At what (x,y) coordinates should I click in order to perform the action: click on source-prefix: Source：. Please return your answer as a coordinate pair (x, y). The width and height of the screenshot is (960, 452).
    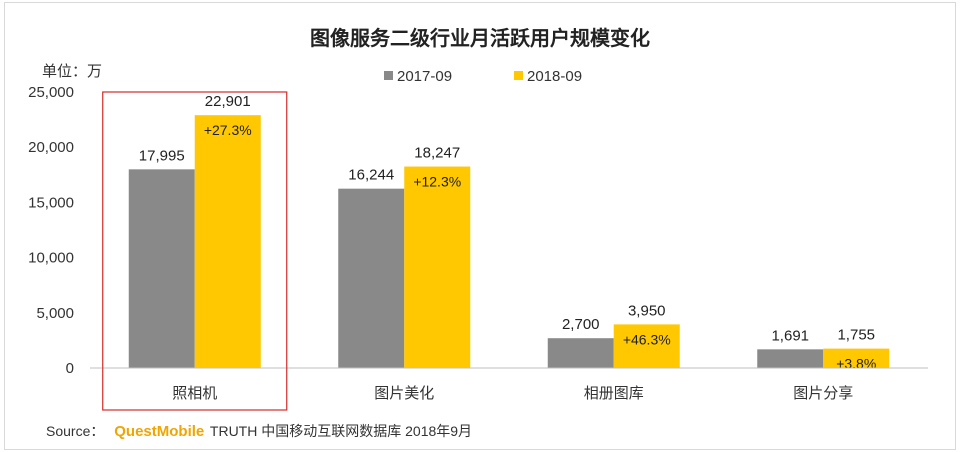
    Looking at the image, I should click on (75, 431).